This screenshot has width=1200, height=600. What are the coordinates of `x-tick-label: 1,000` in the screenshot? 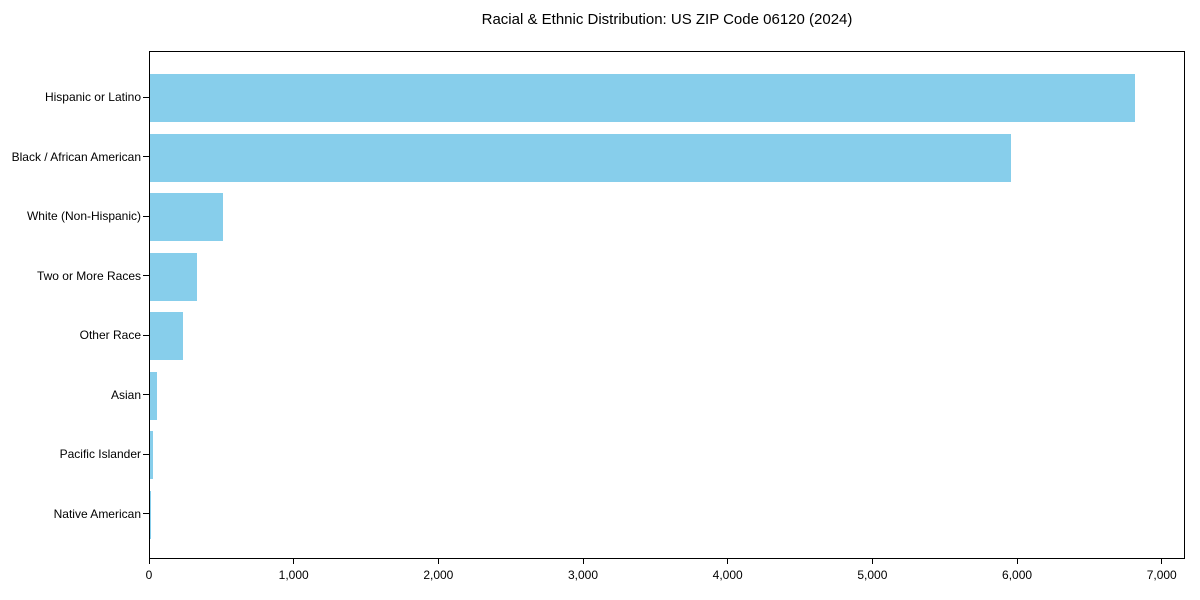 It's located at (293, 575).